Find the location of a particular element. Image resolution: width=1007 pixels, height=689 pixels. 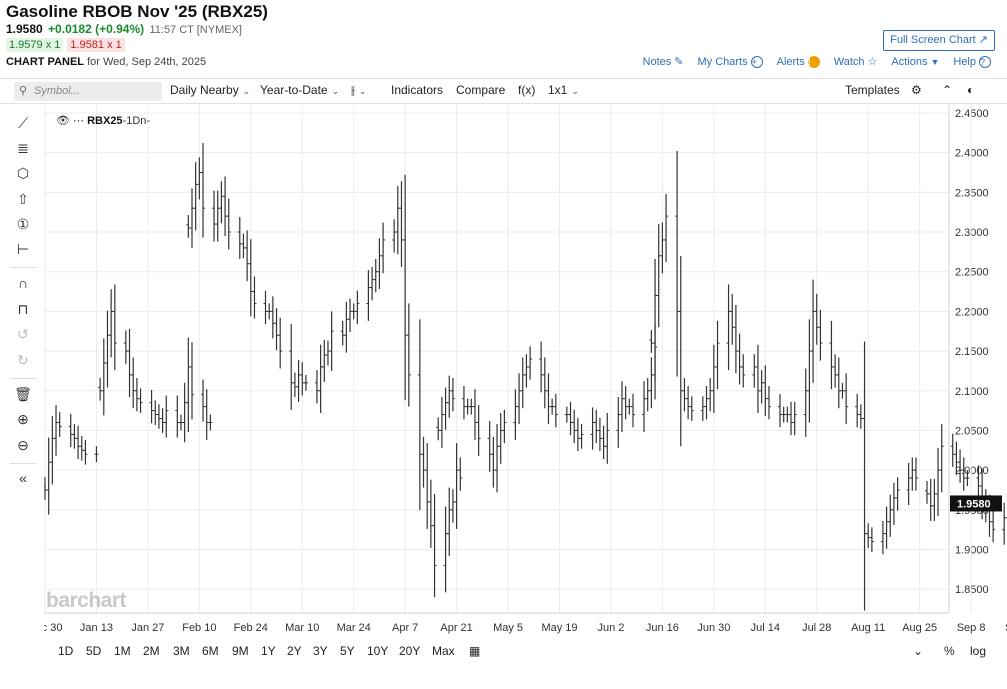

caret-down-icon: ▼ is located at coordinates (935, 61).